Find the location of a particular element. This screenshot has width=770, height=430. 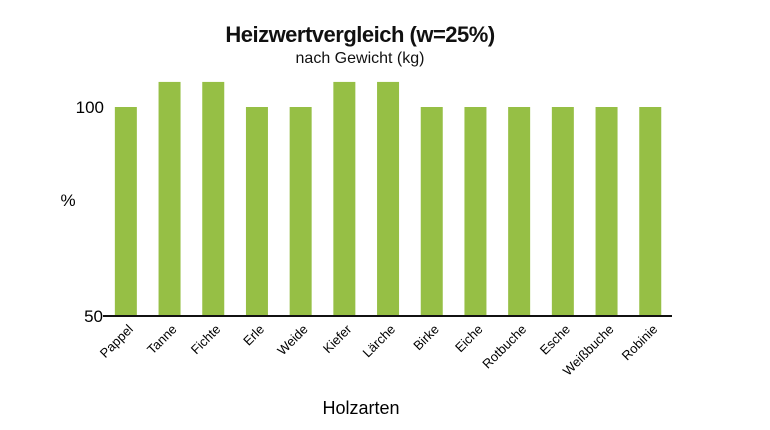

bar-kiefer is located at coordinates (344, 198).